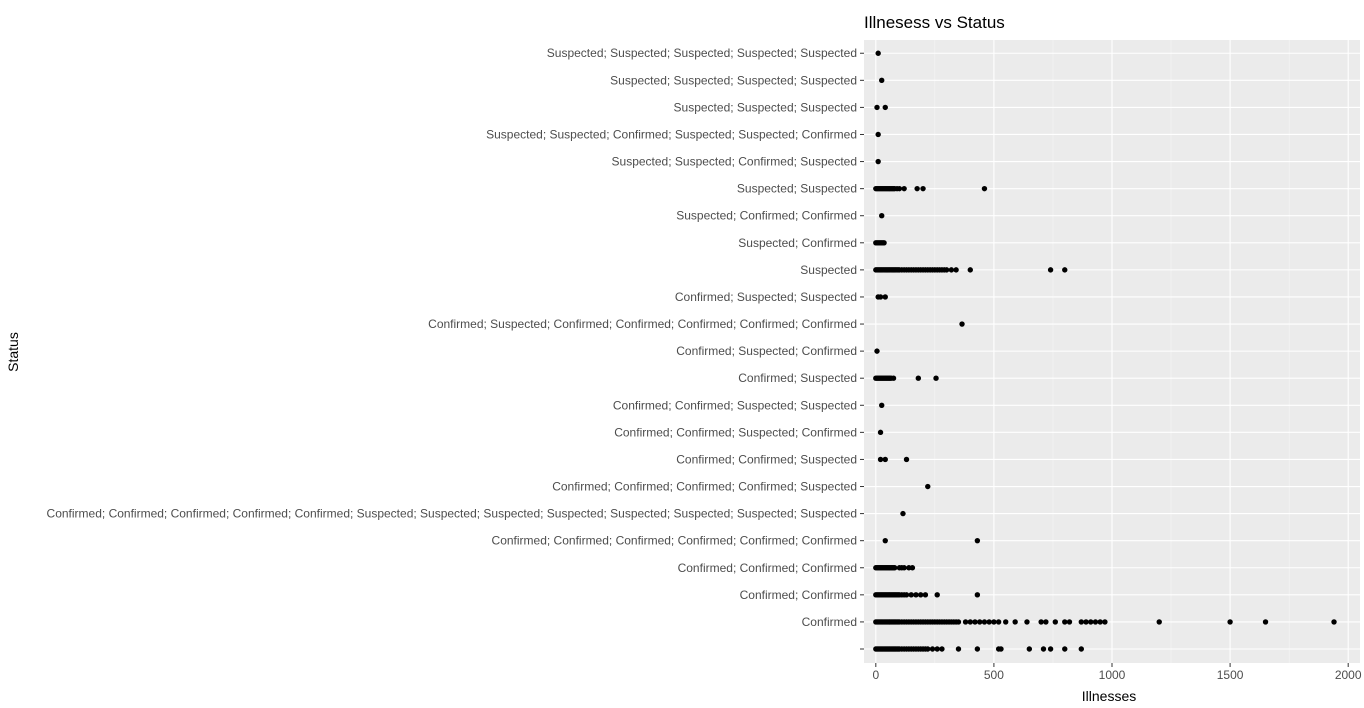  I want to click on y-tick-label: Suspected; Suspected, so click(797, 189).